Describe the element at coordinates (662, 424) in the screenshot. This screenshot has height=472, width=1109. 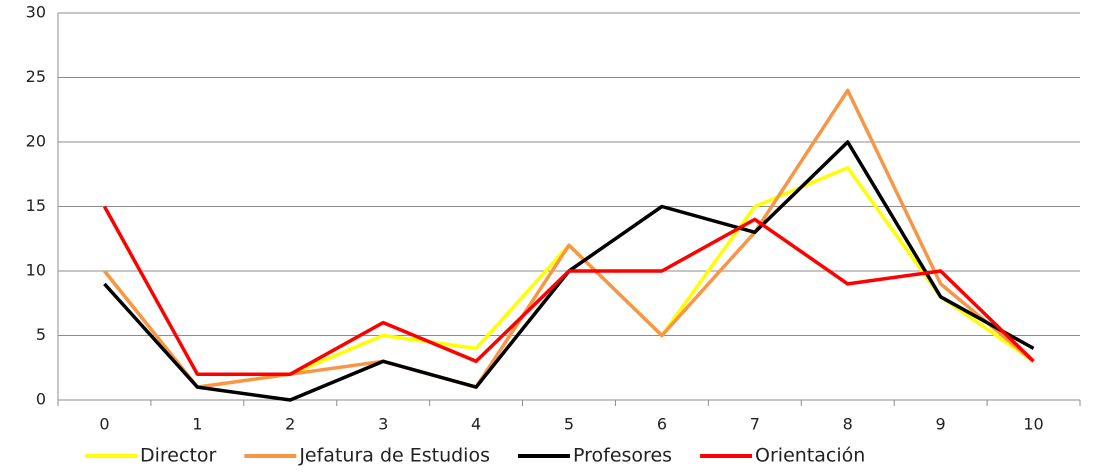
I see `x-tick-label: 6` at that location.